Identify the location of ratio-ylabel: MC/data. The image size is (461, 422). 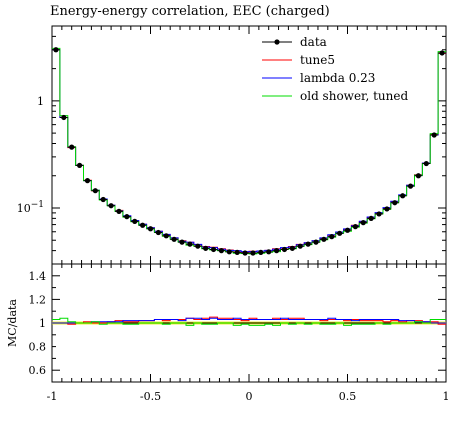
(12, 323).